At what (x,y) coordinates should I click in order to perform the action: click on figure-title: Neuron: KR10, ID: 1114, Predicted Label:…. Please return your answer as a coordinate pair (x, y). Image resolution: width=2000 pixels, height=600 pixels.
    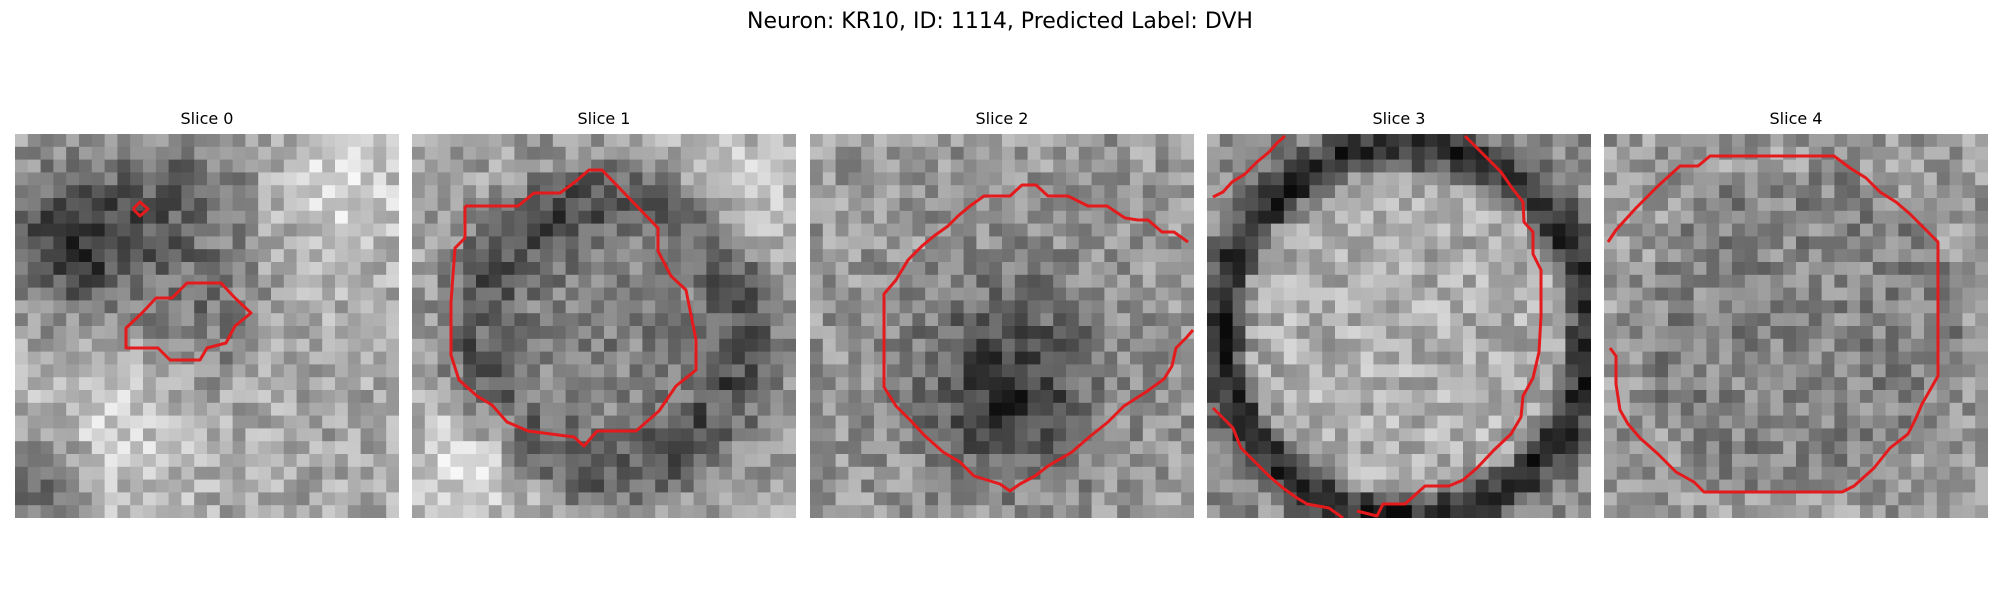
    Looking at the image, I should click on (1000, 21).